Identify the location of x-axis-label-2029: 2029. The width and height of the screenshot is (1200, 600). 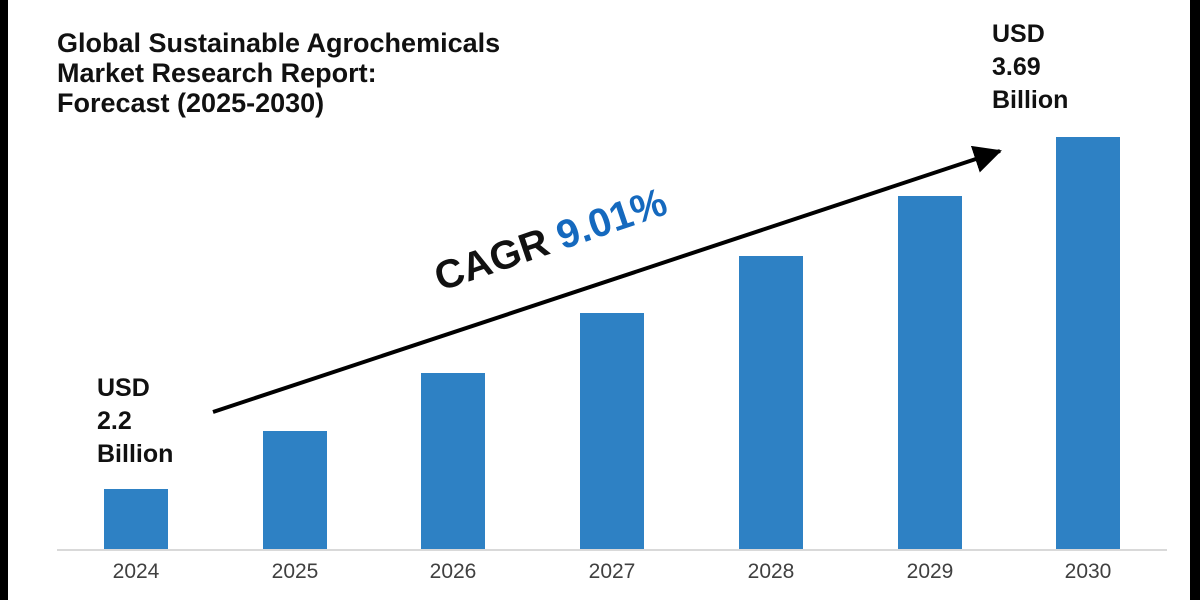
(930, 571).